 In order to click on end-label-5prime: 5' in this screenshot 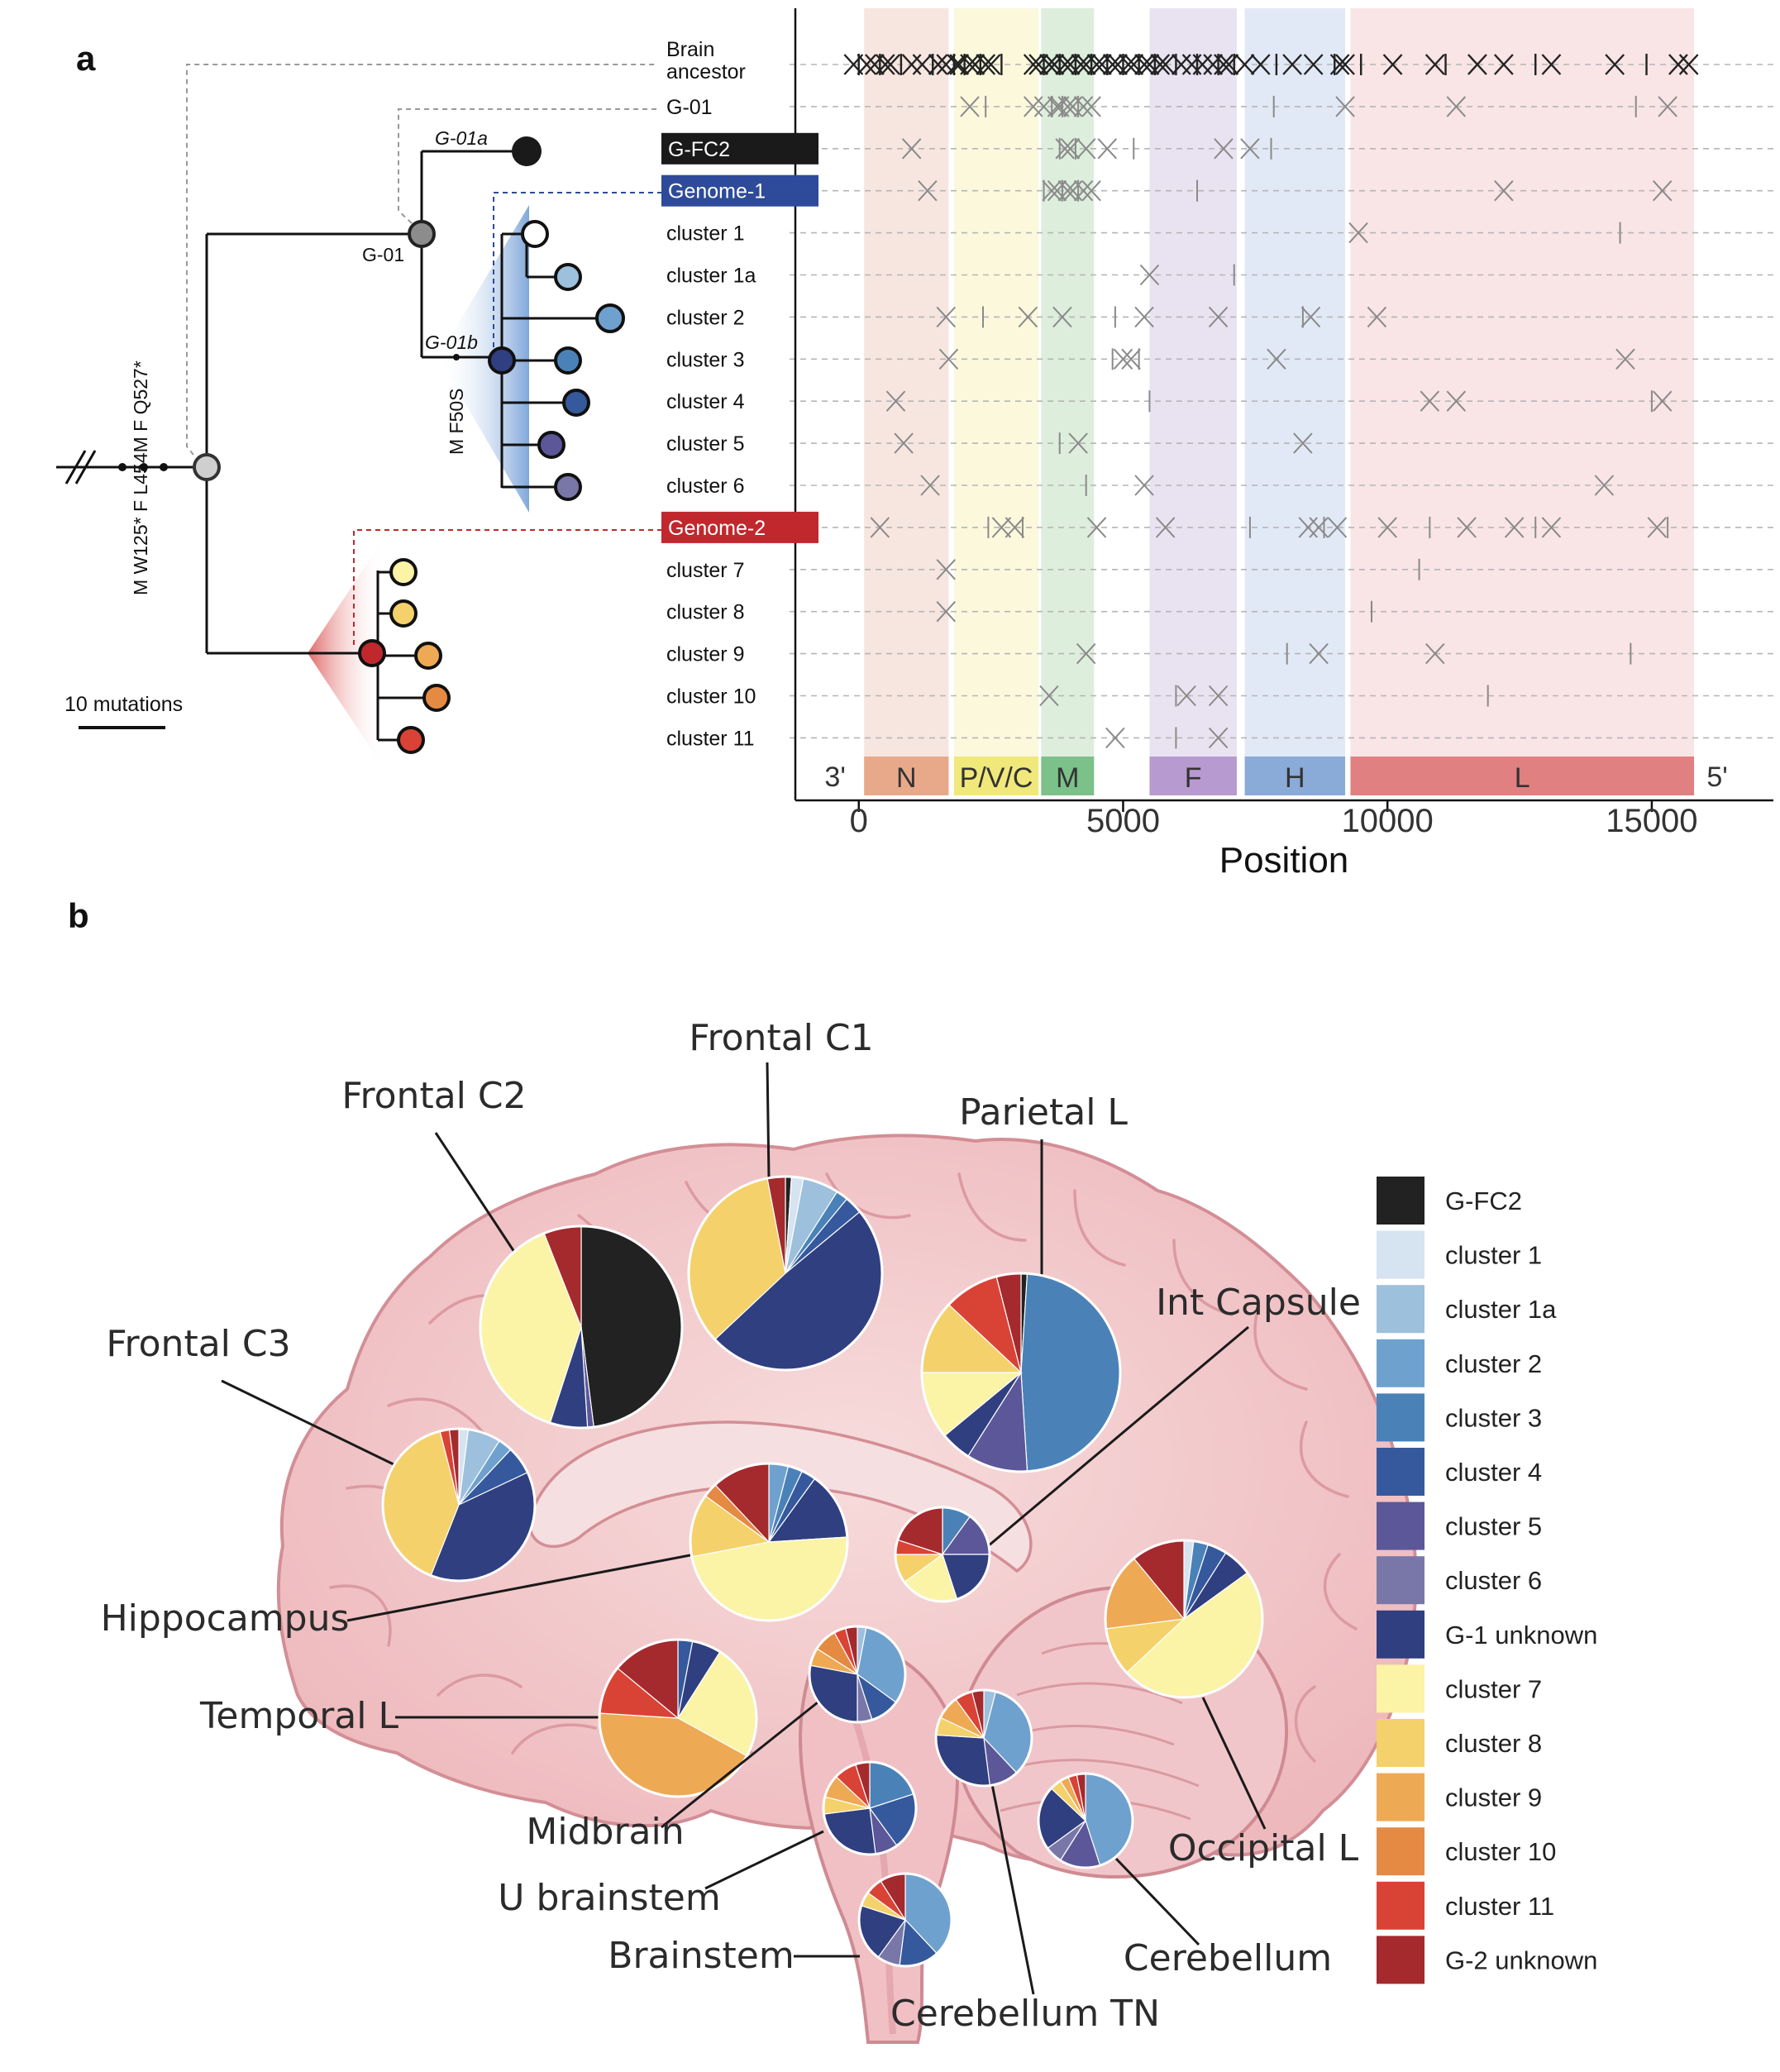, I will do `click(1716, 777)`.